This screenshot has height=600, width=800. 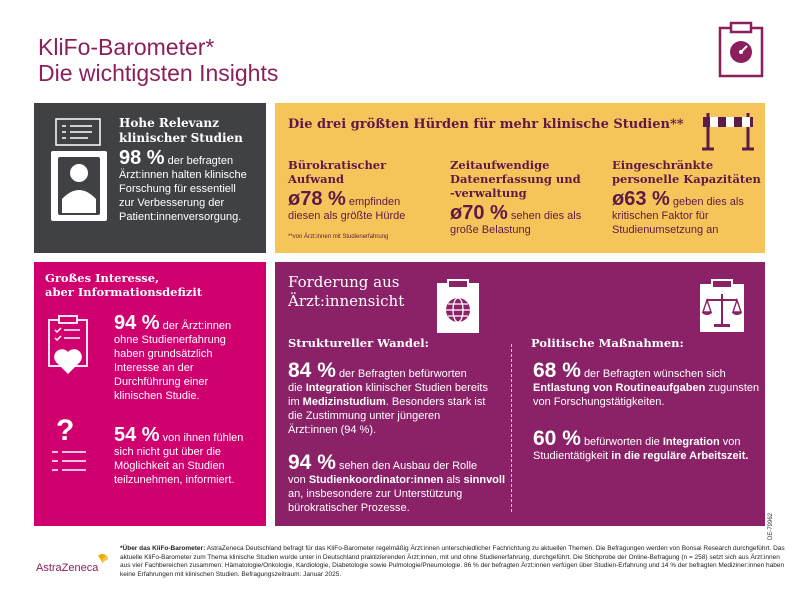 What do you see at coordinates (571, 456) in the screenshot?
I see `political-stat2-line2a: Studientätigkeit` at bounding box center [571, 456].